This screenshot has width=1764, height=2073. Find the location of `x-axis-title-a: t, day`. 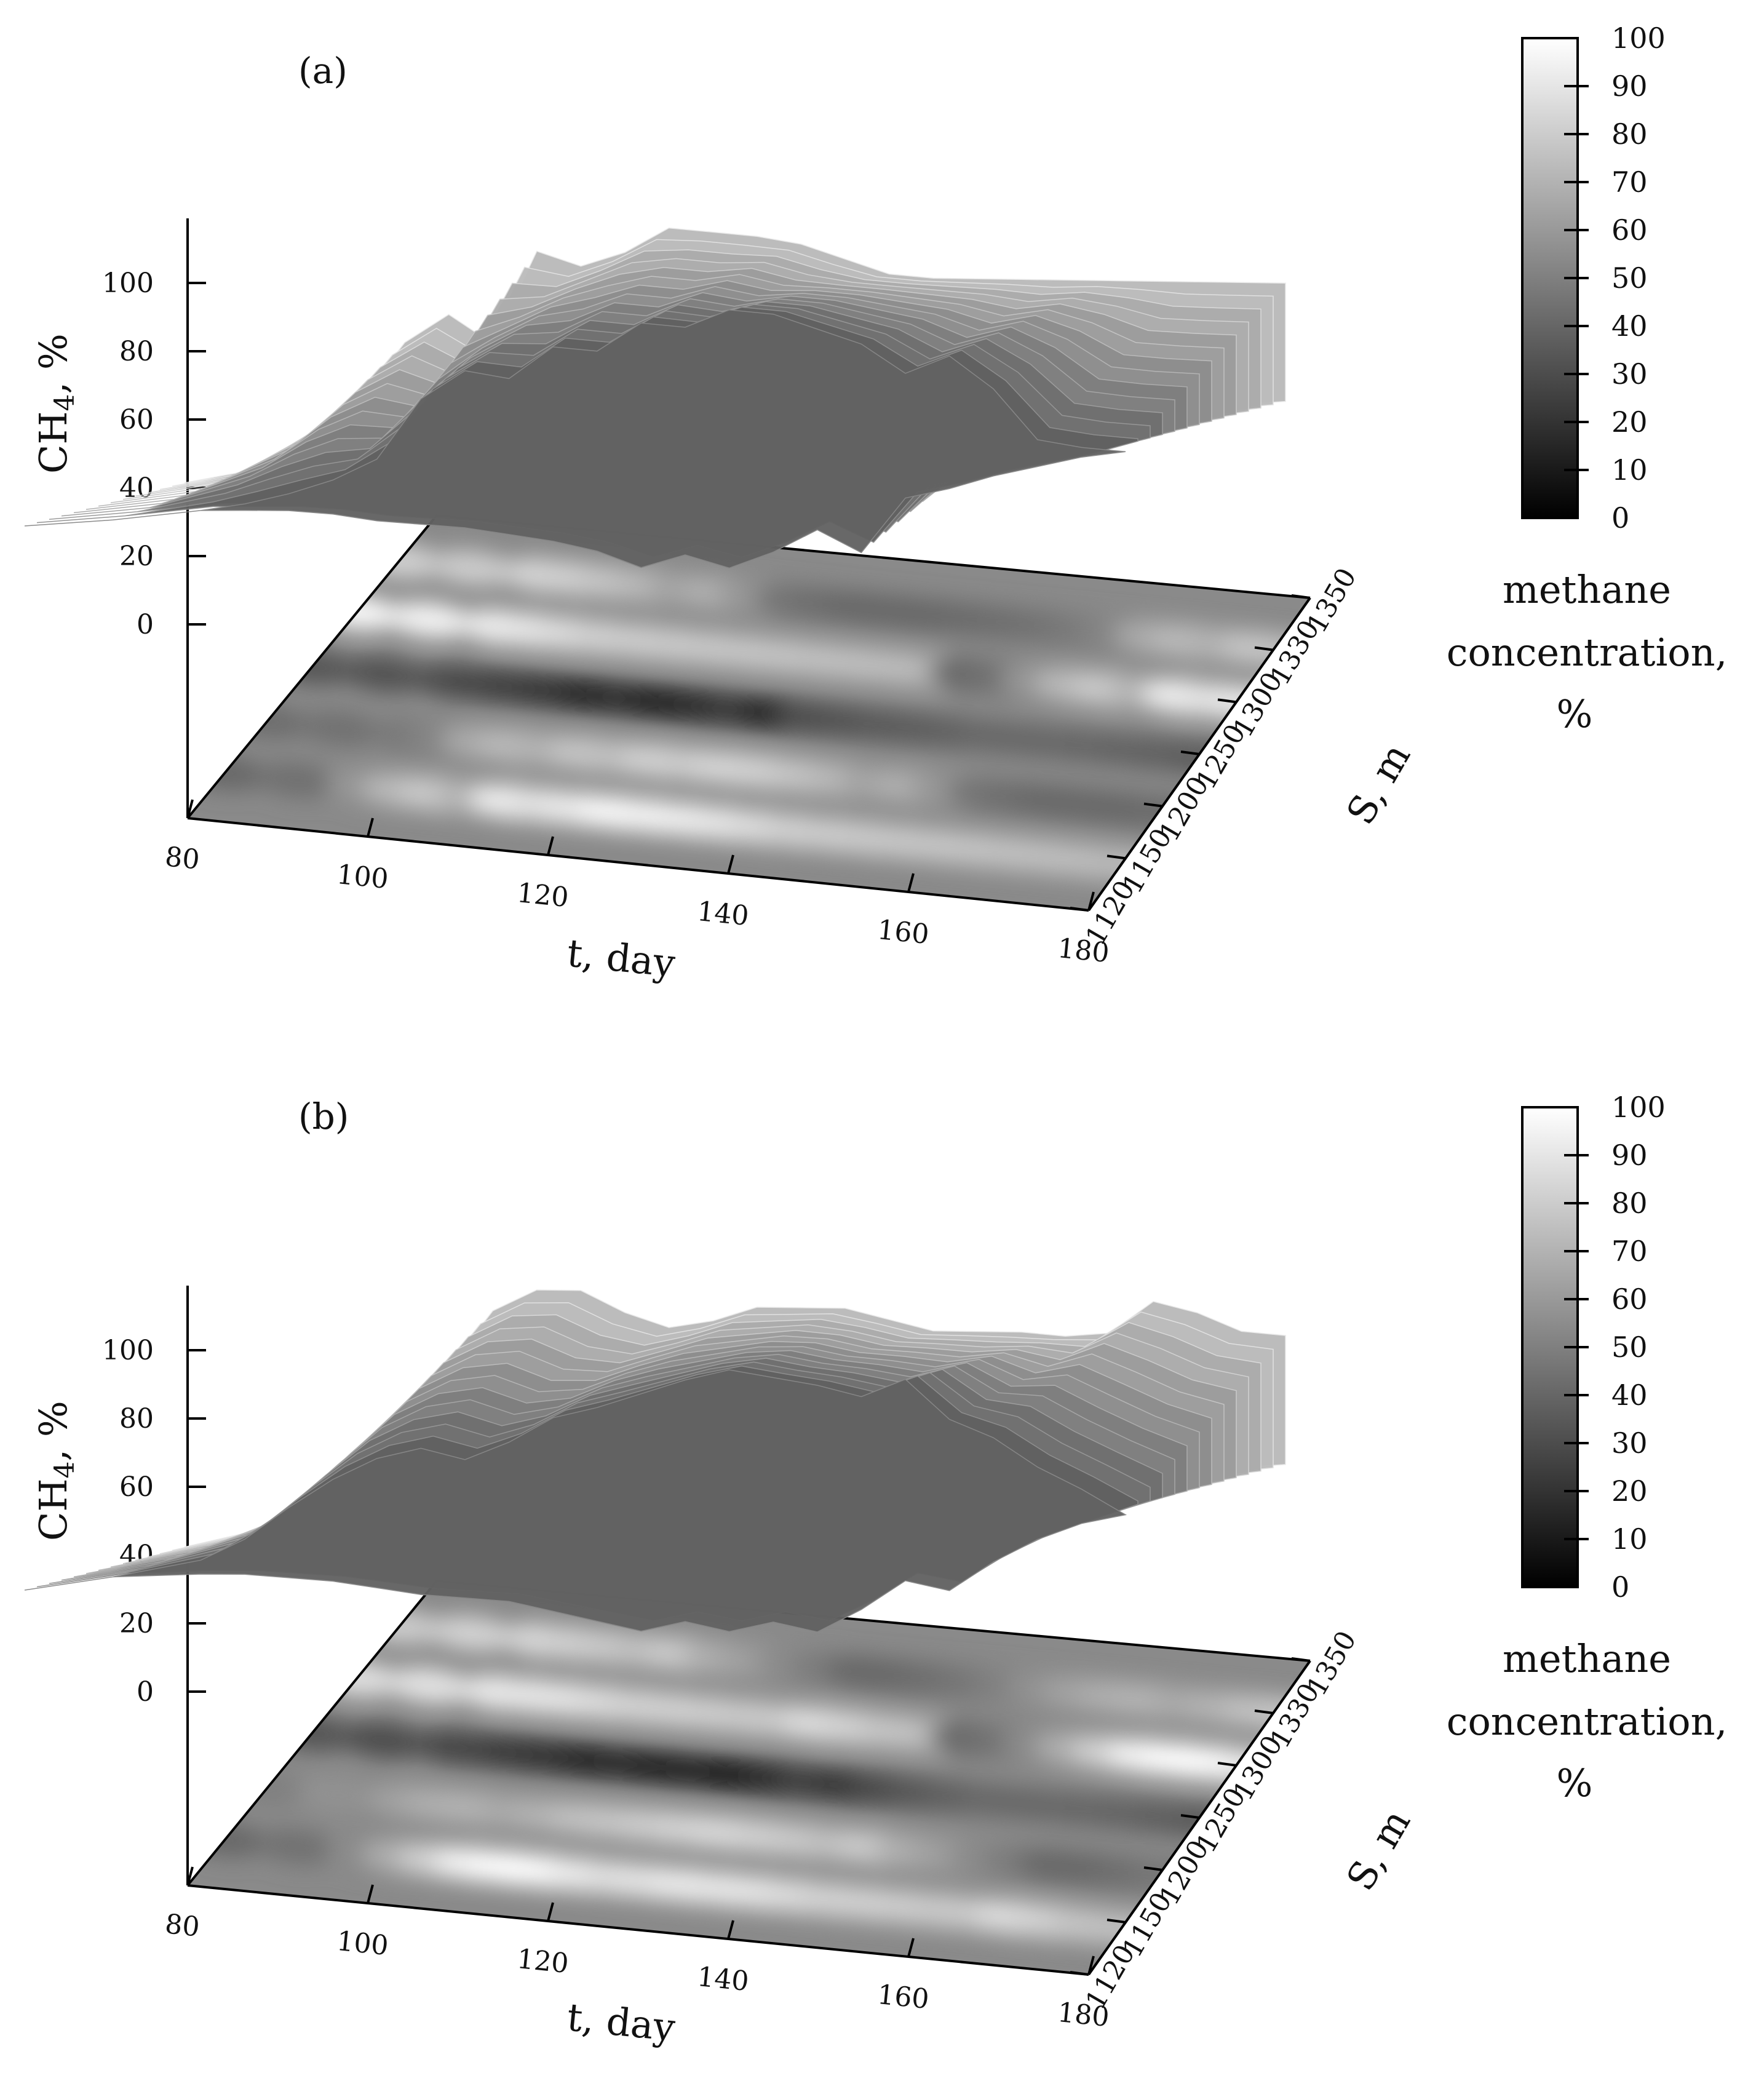

x-axis-title-a: t, day is located at coordinates (621, 957).